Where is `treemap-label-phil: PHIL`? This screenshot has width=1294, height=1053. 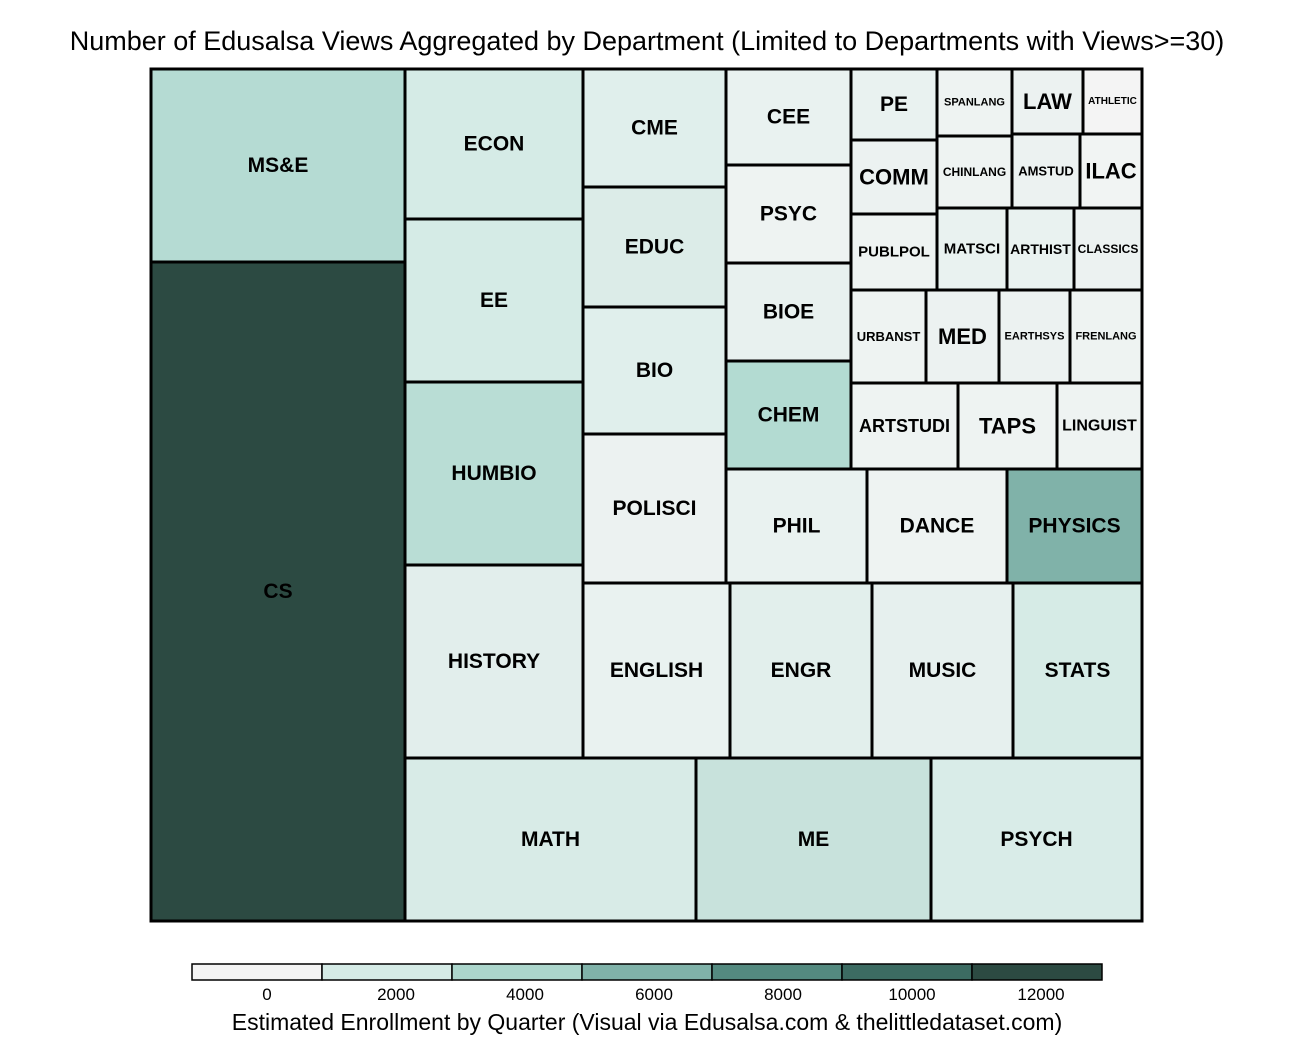 treemap-label-phil: PHIL is located at coordinates (797, 526).